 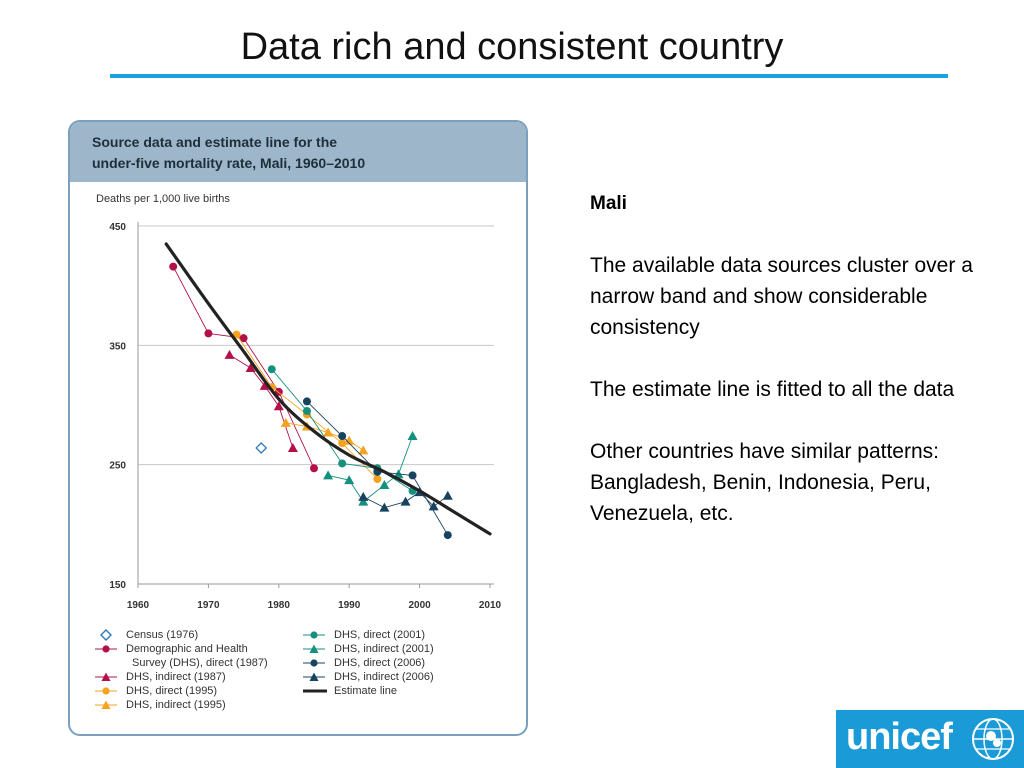 What do you see at coordinates (279, 605) in the screenshot?
I see `x-tick-label: 1980` at bounding box center [279, 605].